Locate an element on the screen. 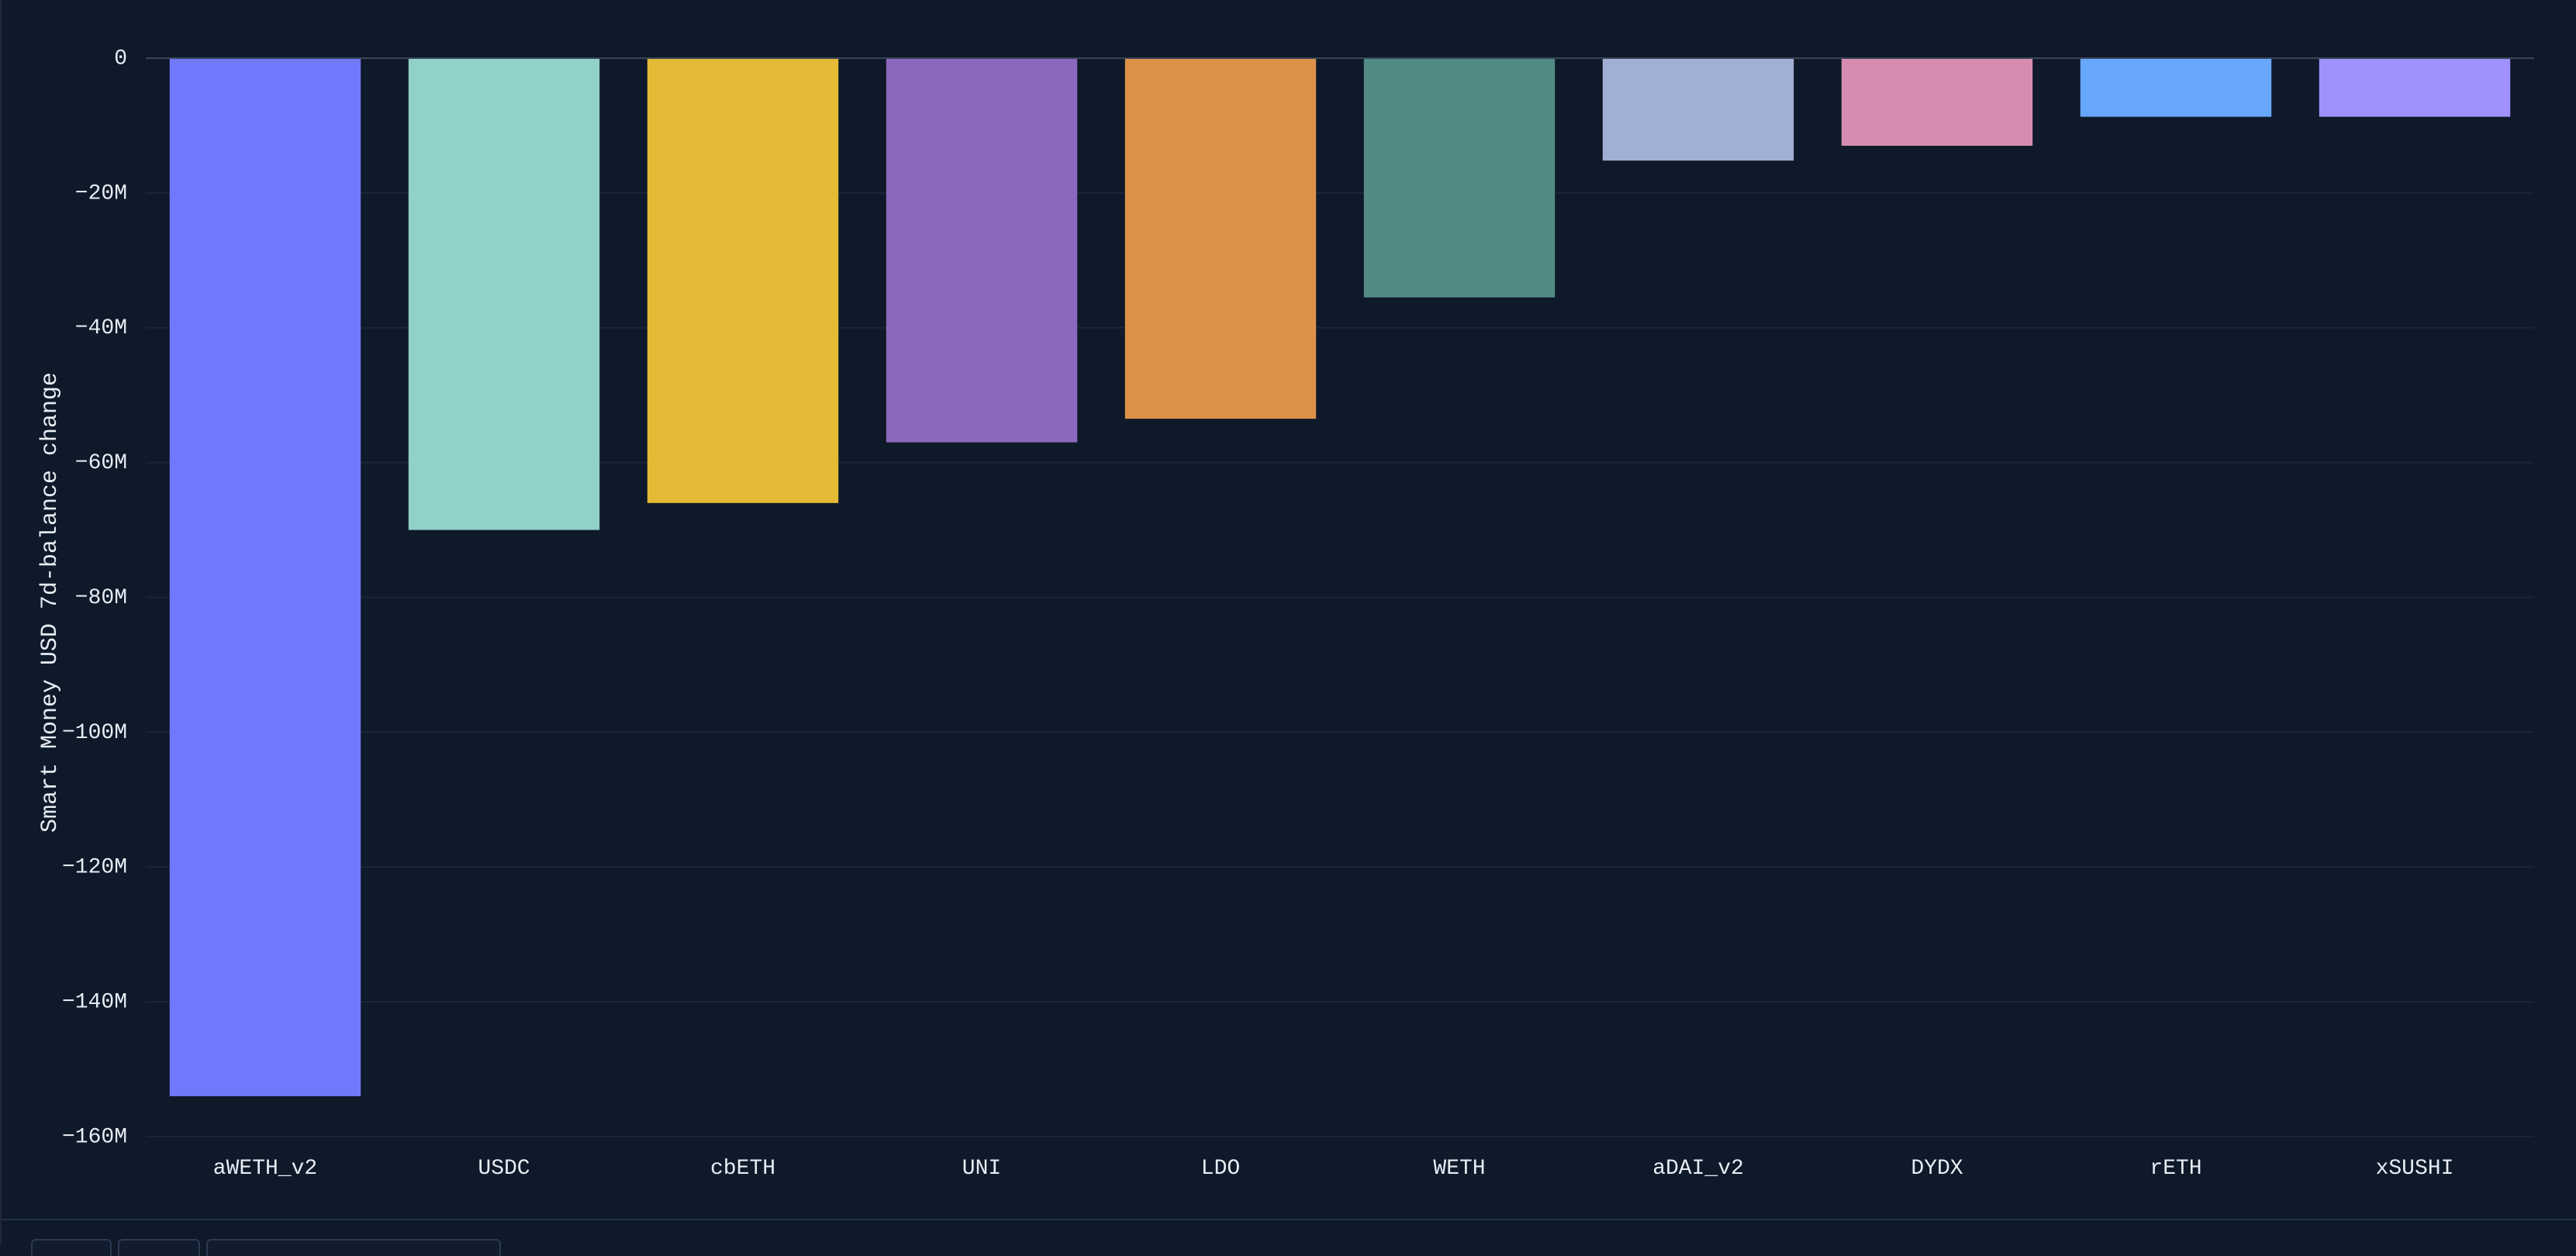  bar-xSUSHI is located at coordinates (2415, 87).